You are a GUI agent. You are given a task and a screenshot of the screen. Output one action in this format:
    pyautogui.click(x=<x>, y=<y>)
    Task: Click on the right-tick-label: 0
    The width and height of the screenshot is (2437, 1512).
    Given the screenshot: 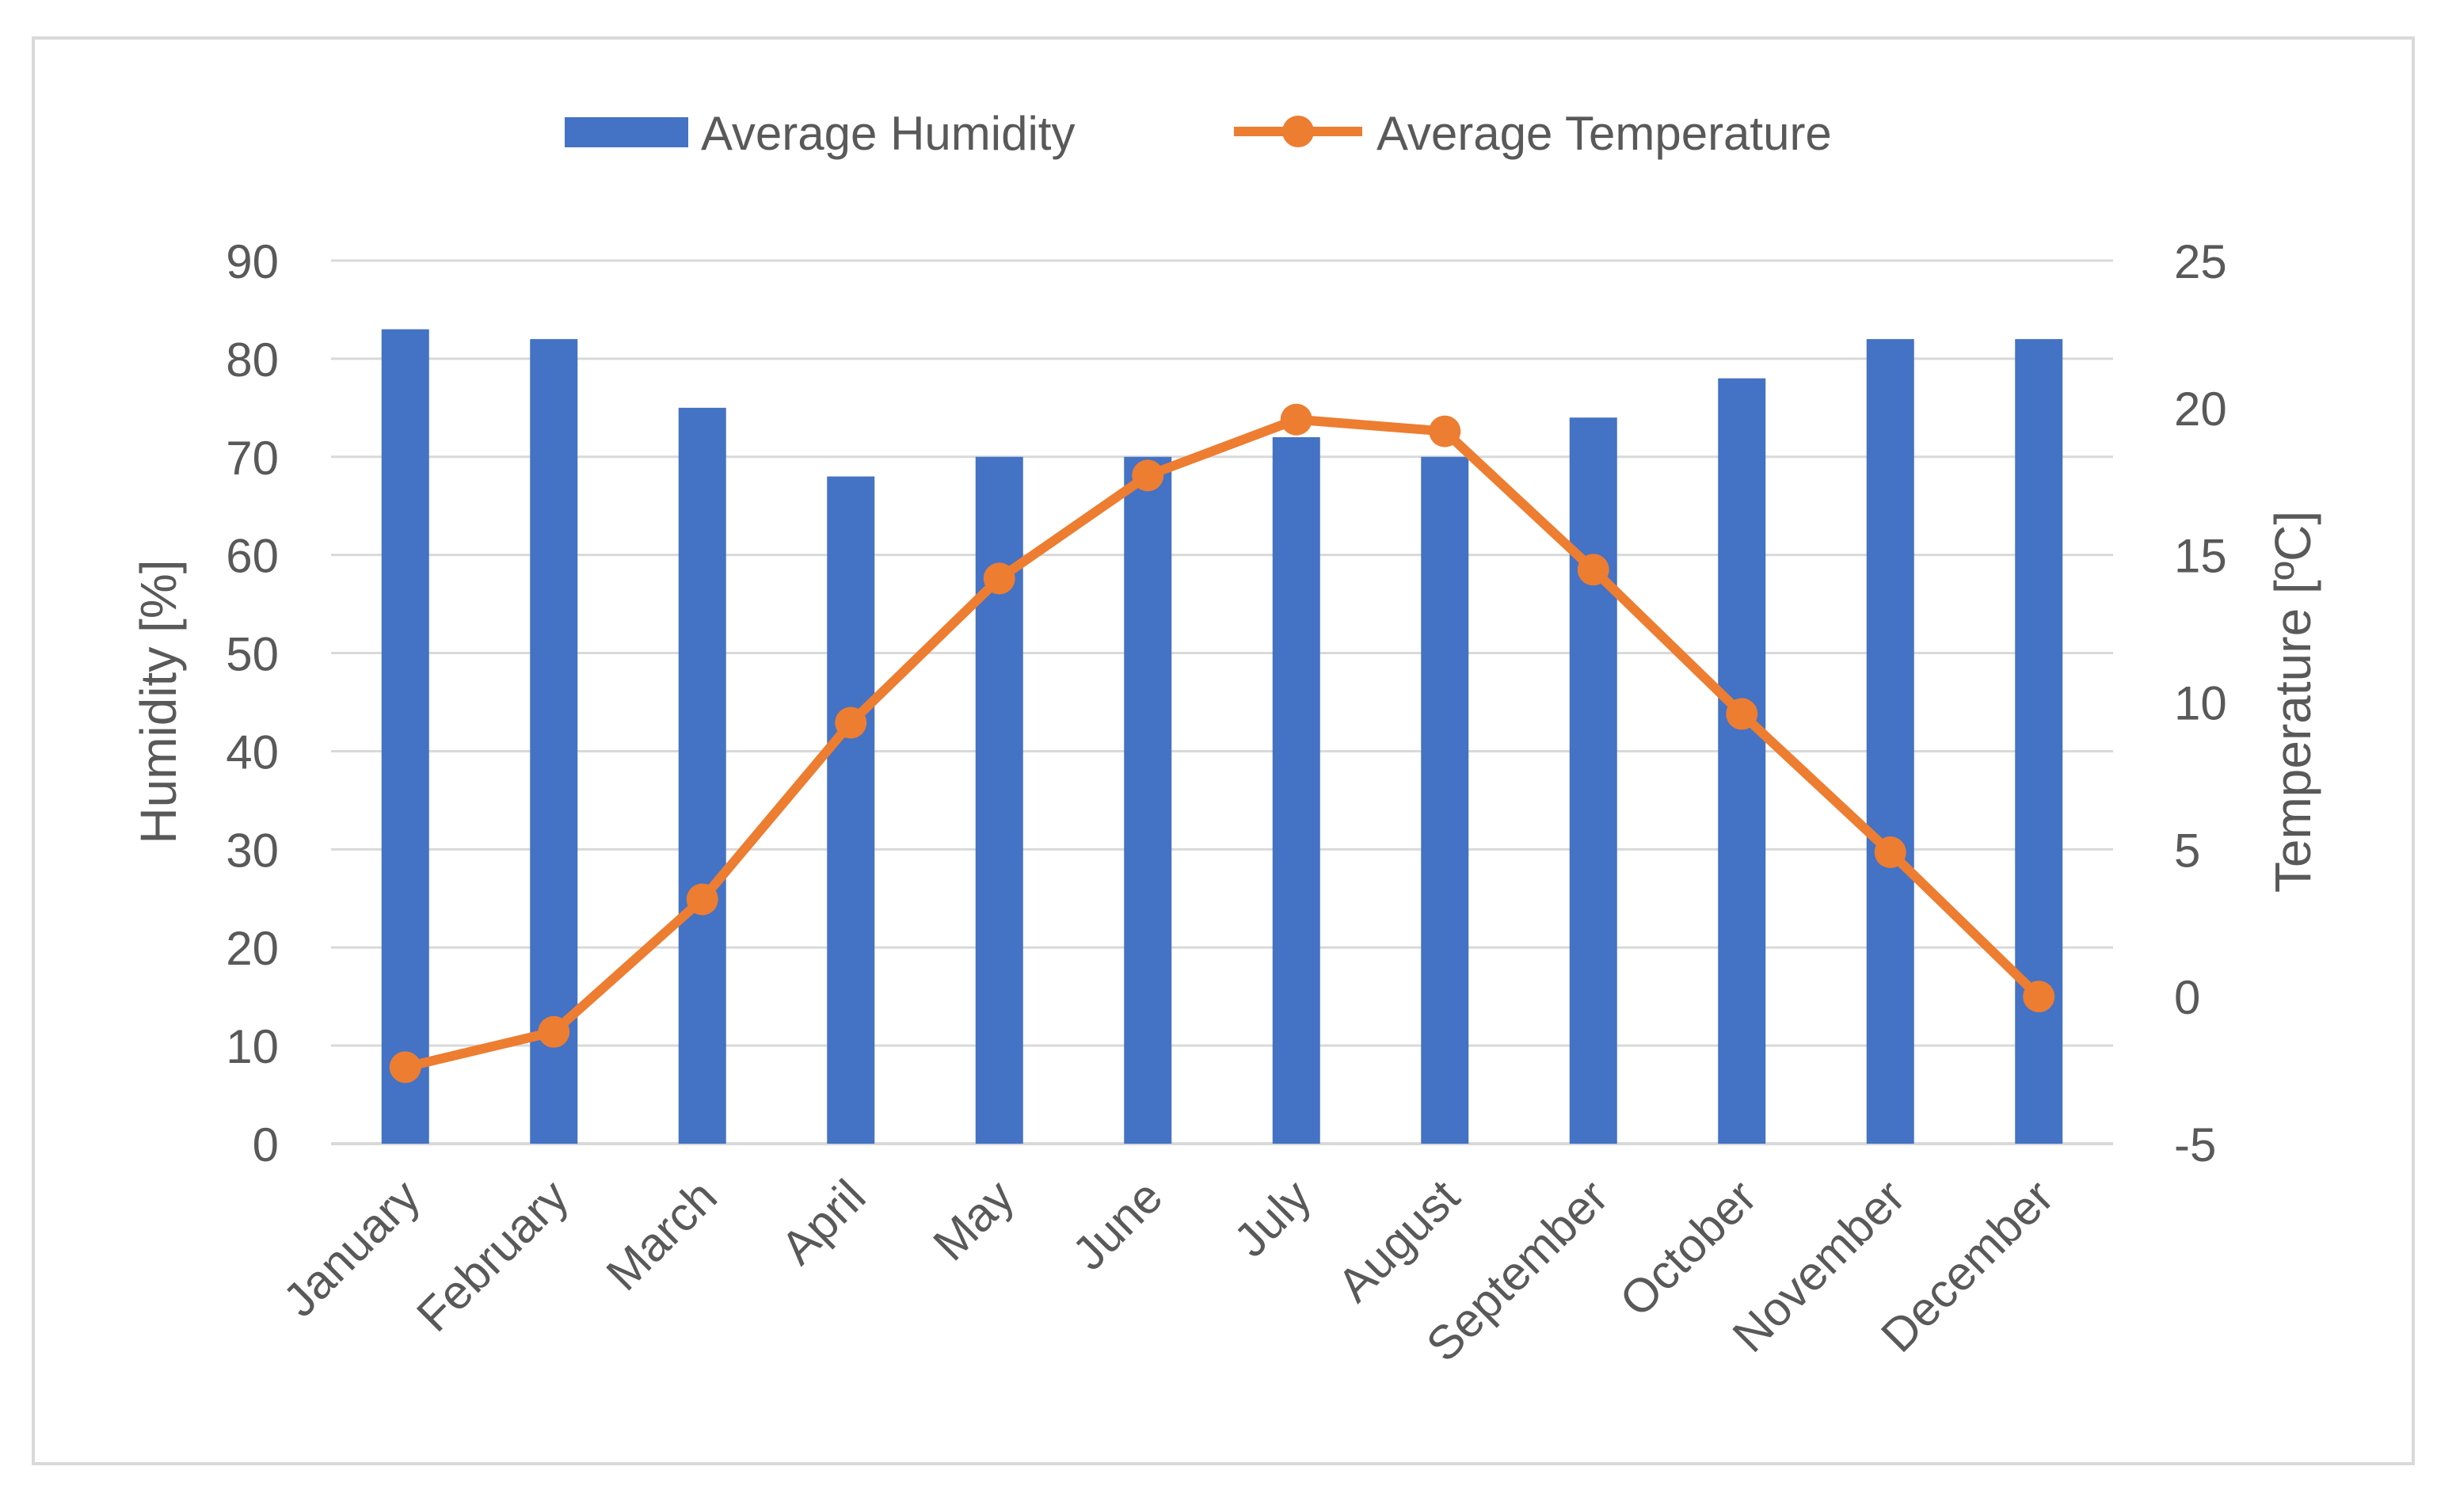 What is the action you would take?
    pyautogui.click(x=2187, y=998)
    